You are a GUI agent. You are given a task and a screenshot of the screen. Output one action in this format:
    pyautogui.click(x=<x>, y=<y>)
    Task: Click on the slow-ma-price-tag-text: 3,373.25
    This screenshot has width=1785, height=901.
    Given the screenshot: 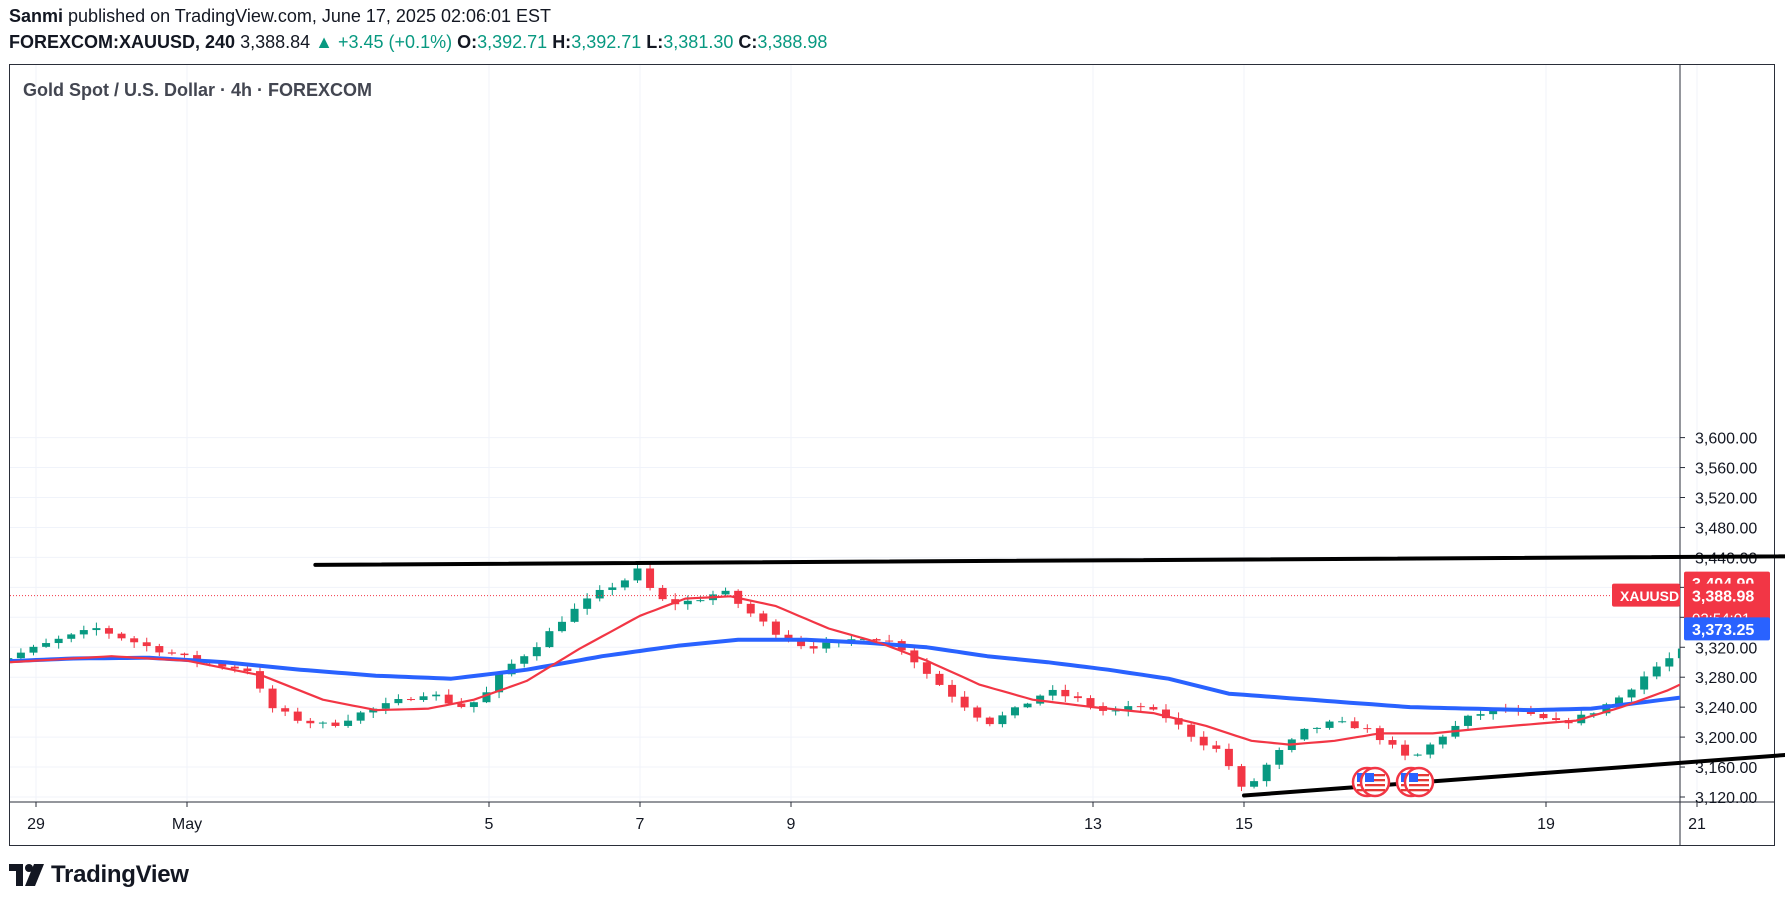 What is the action you would take?
    pyautogui.click(x=1723, y=630)
    